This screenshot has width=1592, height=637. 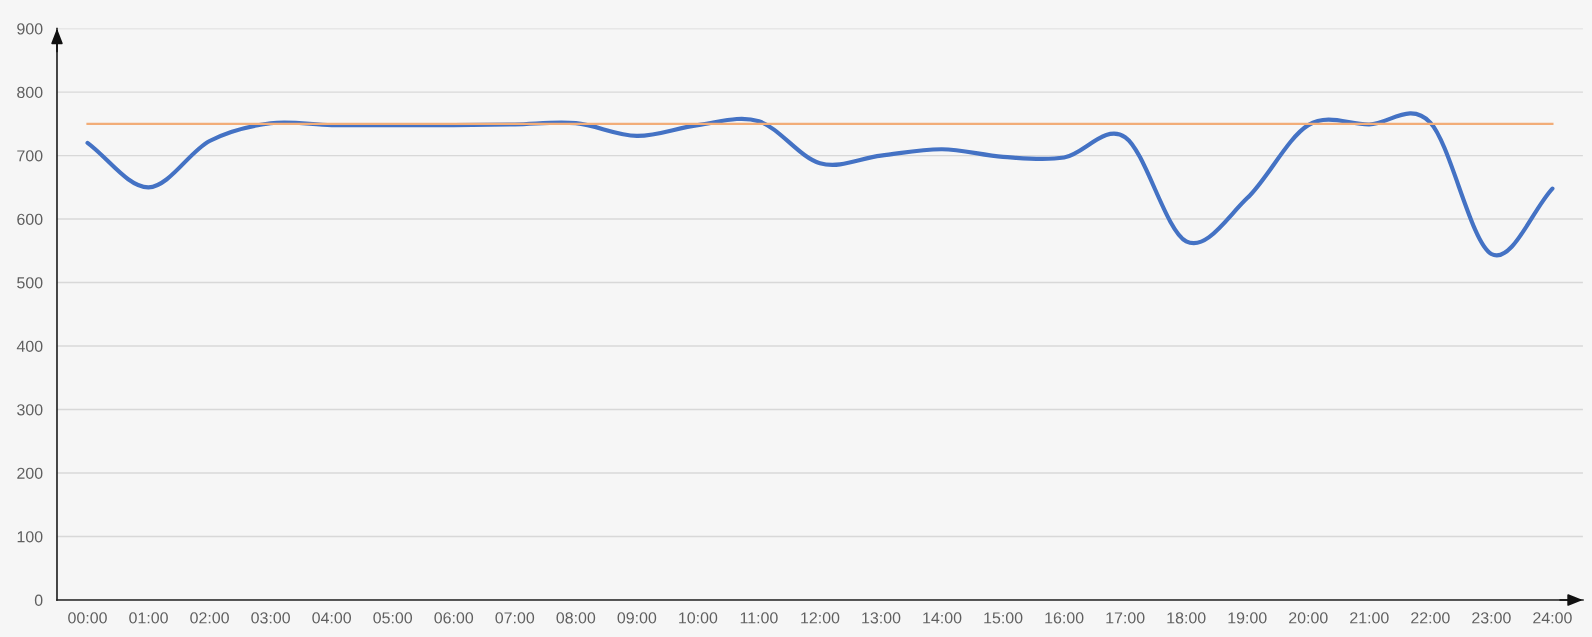 I want to click on y-tick-label: 300, so click(x=30, y=410).